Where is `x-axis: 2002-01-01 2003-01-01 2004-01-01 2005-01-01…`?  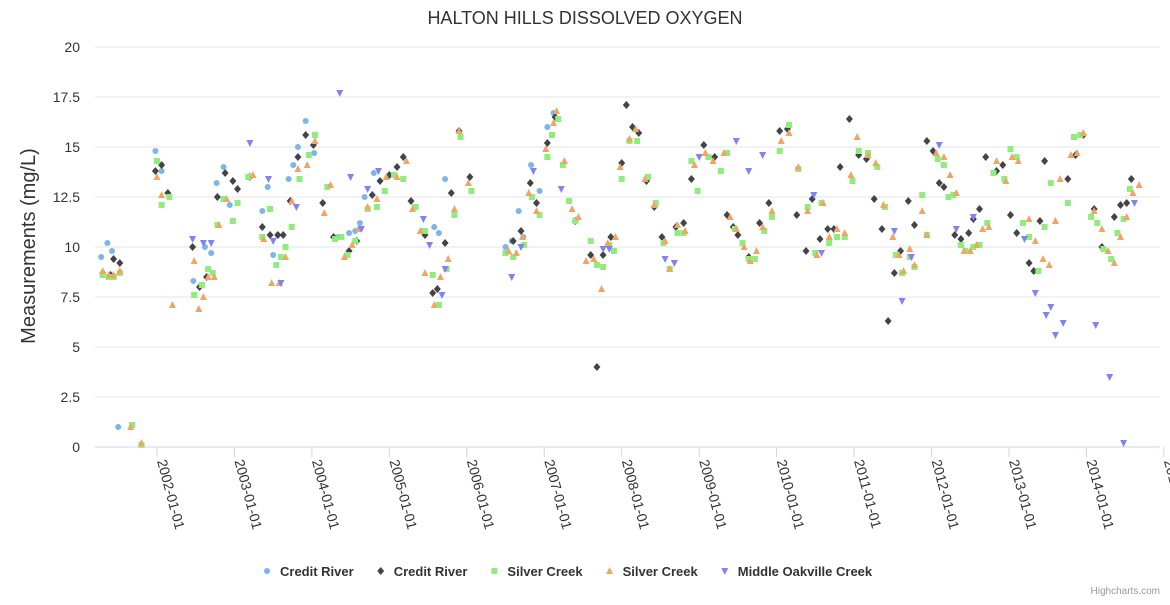
x-axis: 2002-01-01 2003-01-01 2004-01-01 2005-01-01… is located at coordinates (632, 489).